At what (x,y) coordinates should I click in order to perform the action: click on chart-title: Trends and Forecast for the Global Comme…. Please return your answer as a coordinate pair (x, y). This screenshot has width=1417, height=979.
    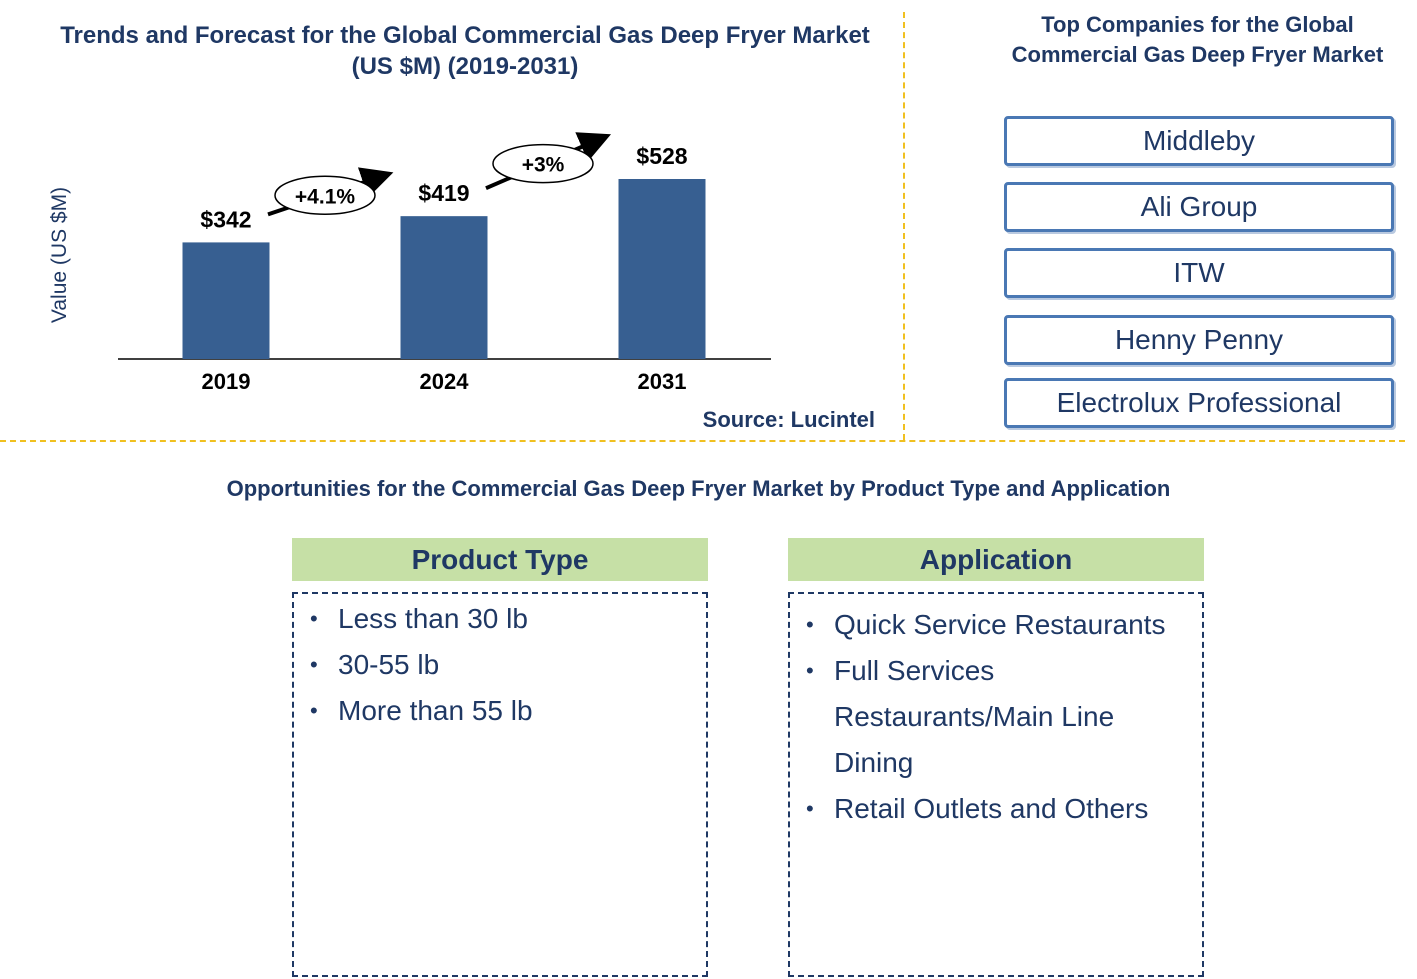
    Looking at the image, I should click on (465, 51).